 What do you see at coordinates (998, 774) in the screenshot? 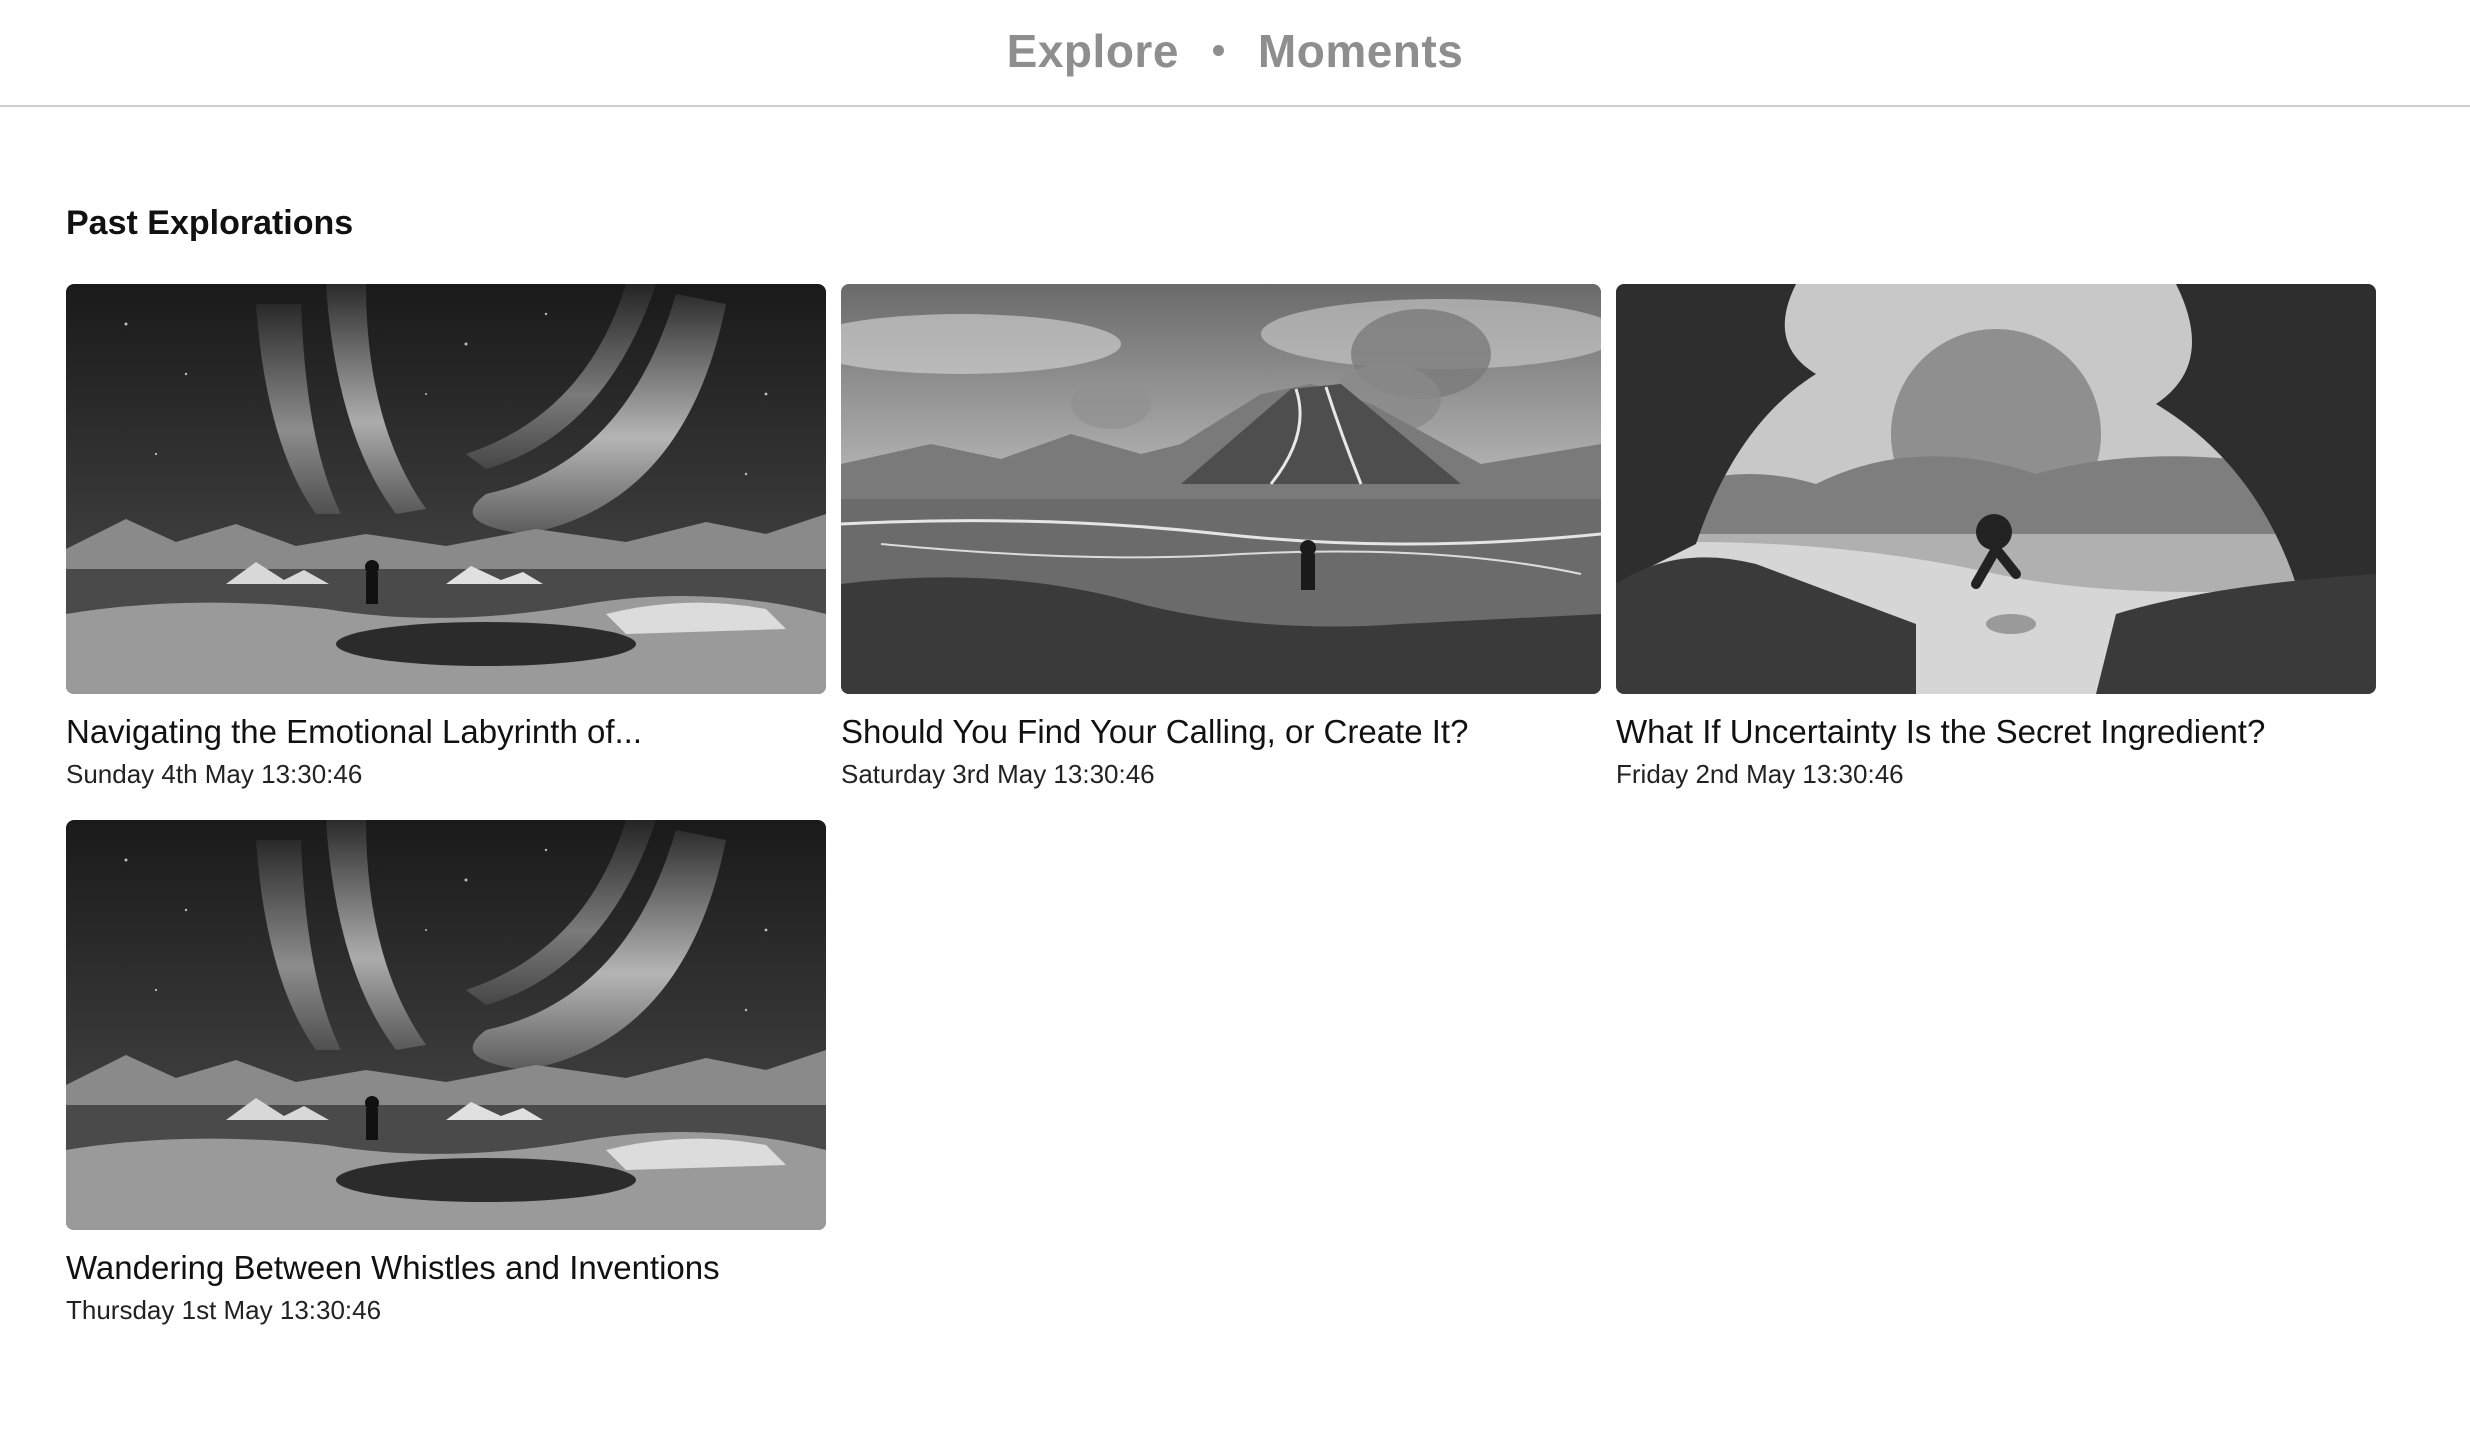
I see `card-date: Saturday 3rd May 13:30:46` at bounding box center [998, 774].